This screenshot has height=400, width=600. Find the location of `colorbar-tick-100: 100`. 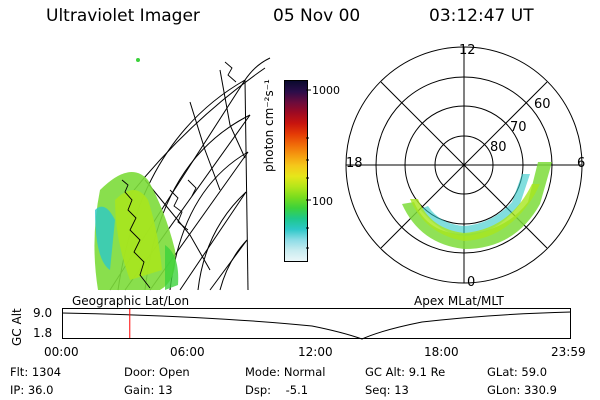

colorbar-tick-100: 100 is located at coordinates (322, 201).